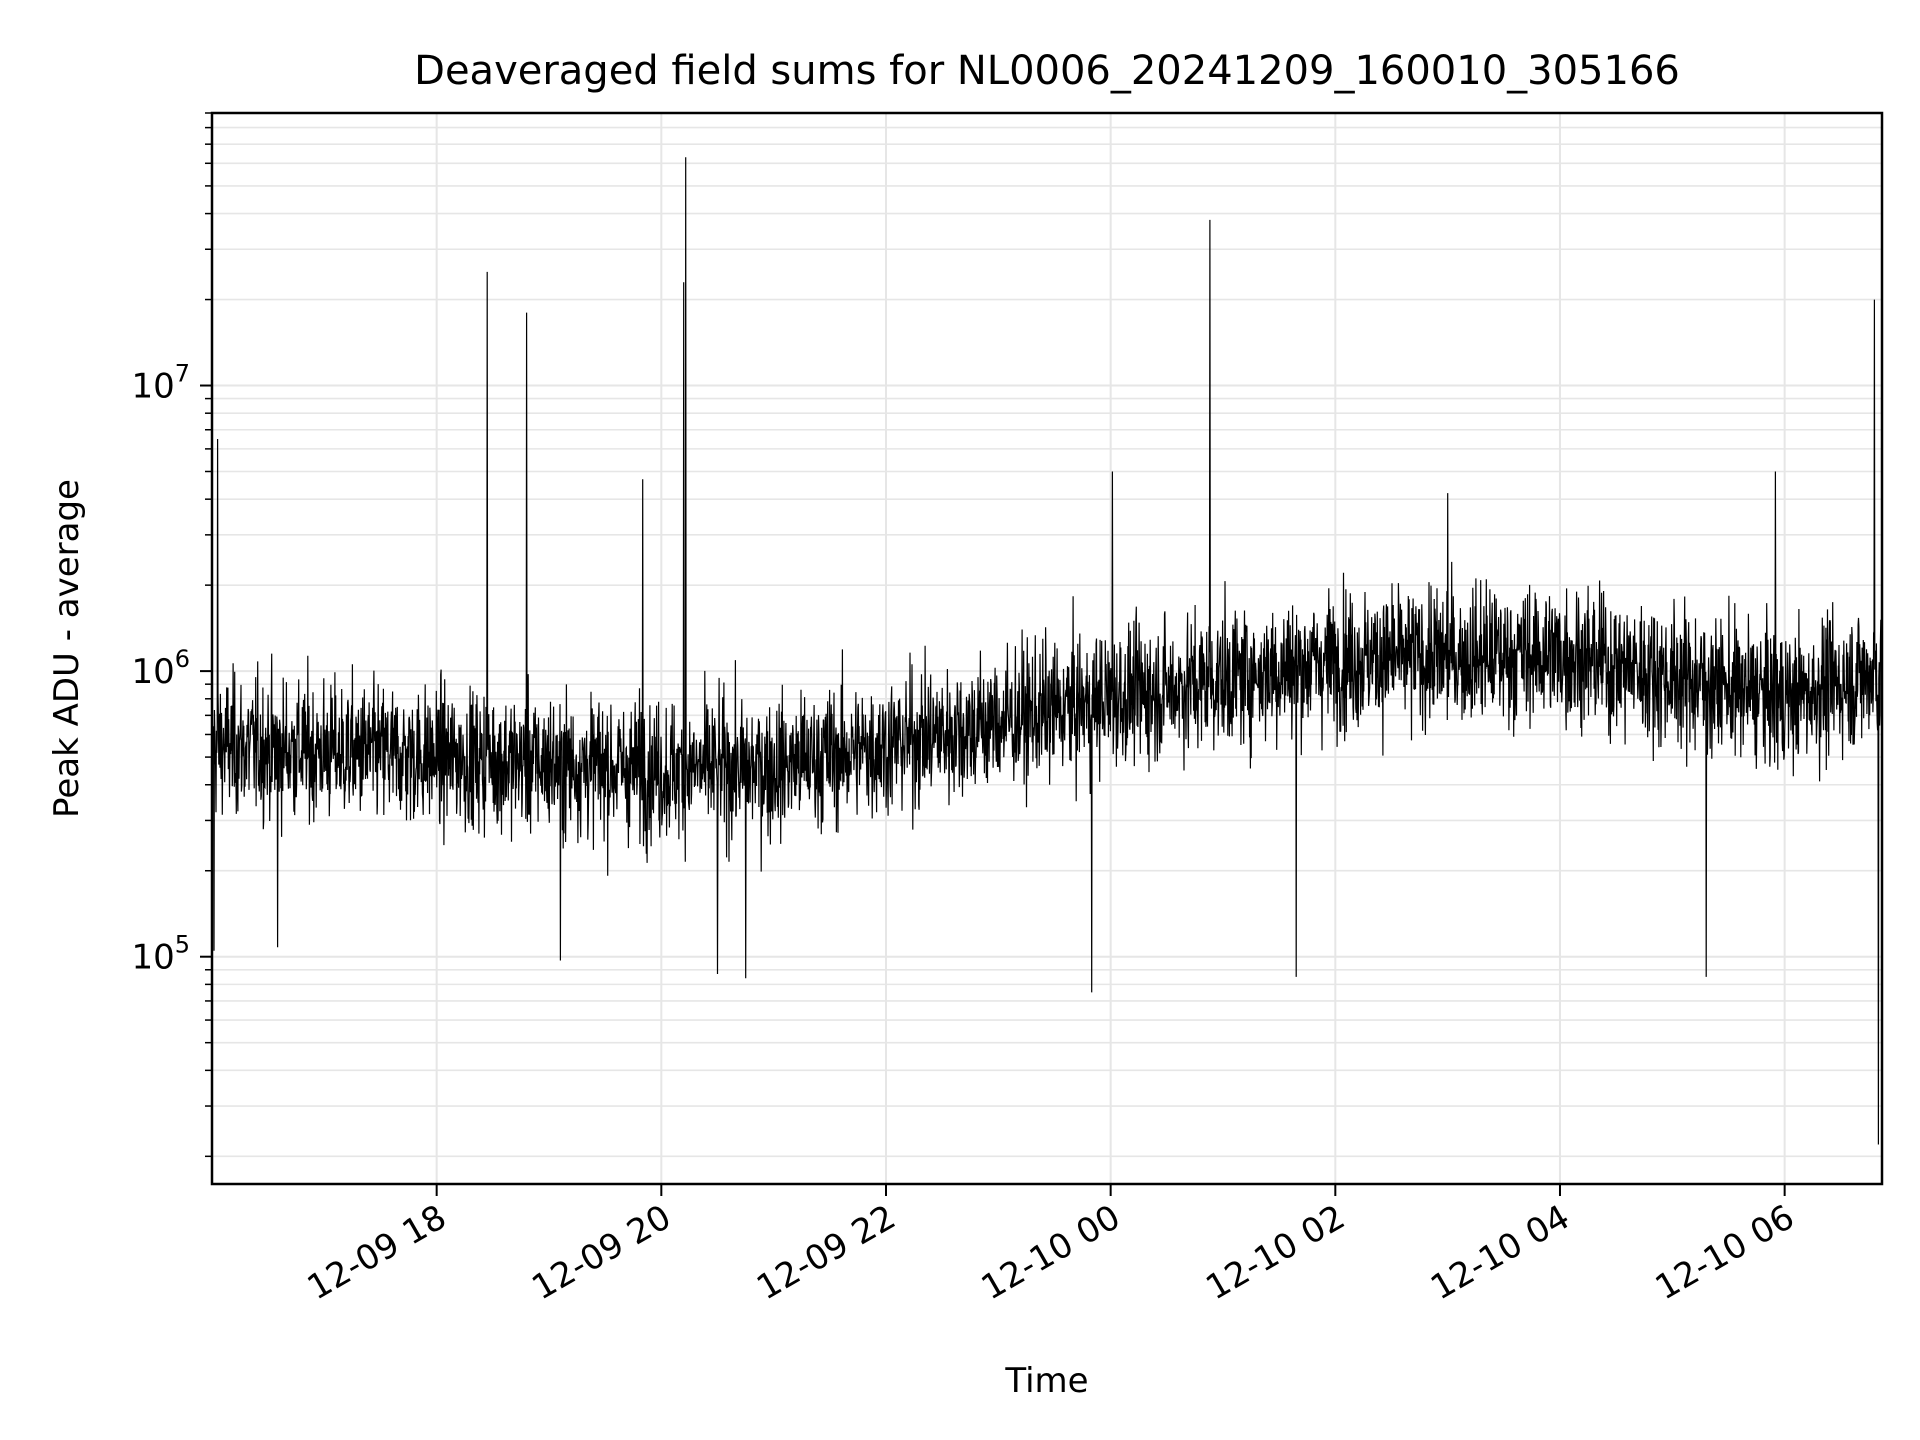 The height and width of the screenshot is (1440, 1920). What do you see at coordinates (160, 383) in the screenshot?
I see `y-tick-label: 10⁷` at bounding box center [160, 383].